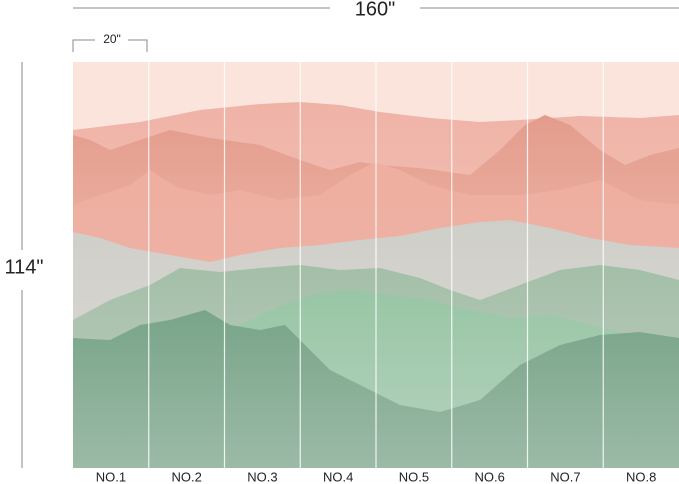  I want to click on panel-label: NO.6, so click(489, 476).